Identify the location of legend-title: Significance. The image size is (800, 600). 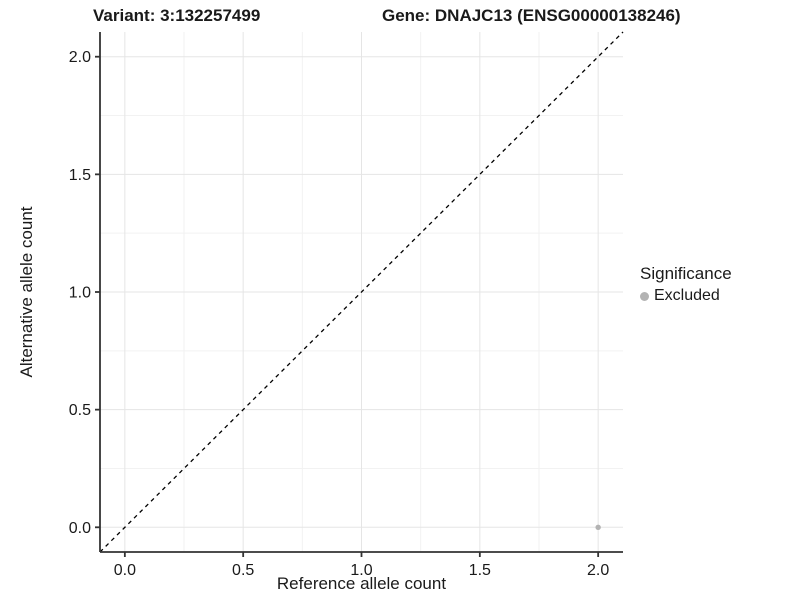
(686, 273).